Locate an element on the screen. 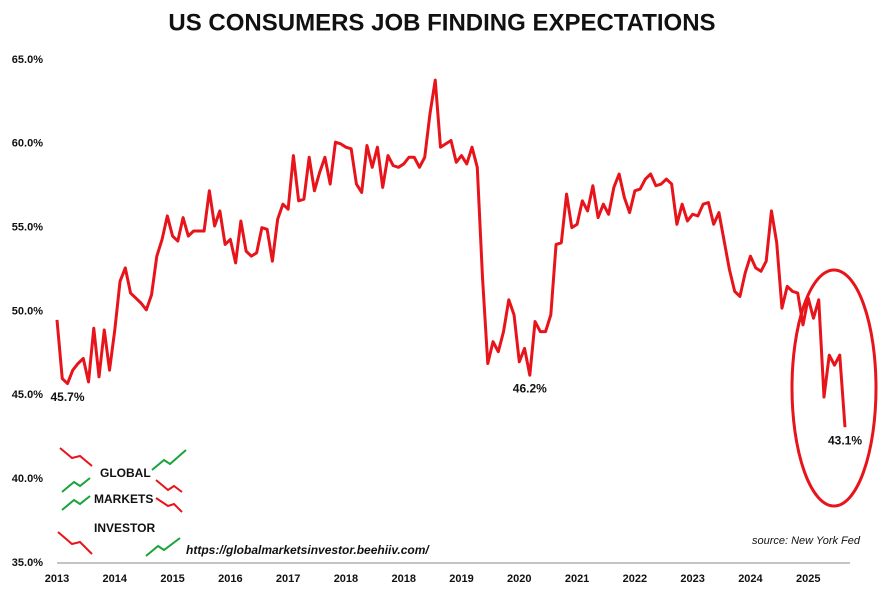 The height and width of the screenshot is (590, 885). y-tick-label: 45.0% is located at coordinates (27, 395).